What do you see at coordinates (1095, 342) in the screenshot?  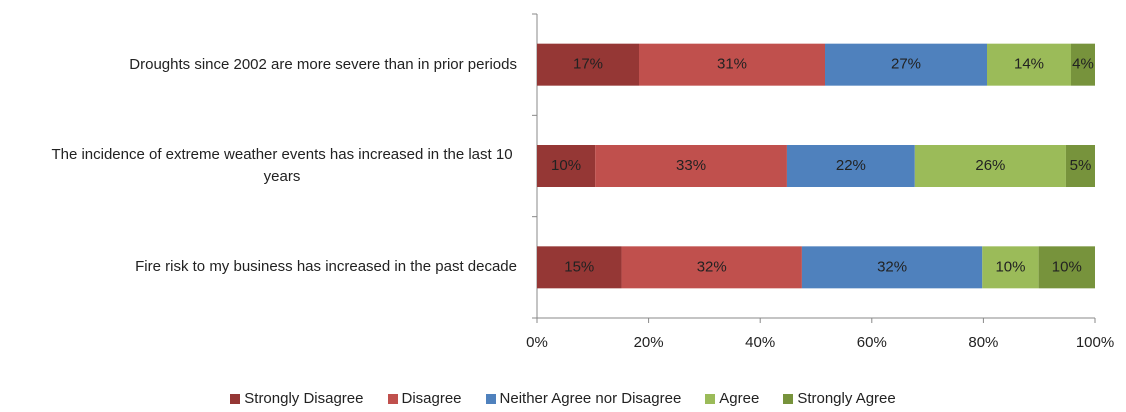 I see `x-tick-label: 100%` at bounding box center [1095, 342].